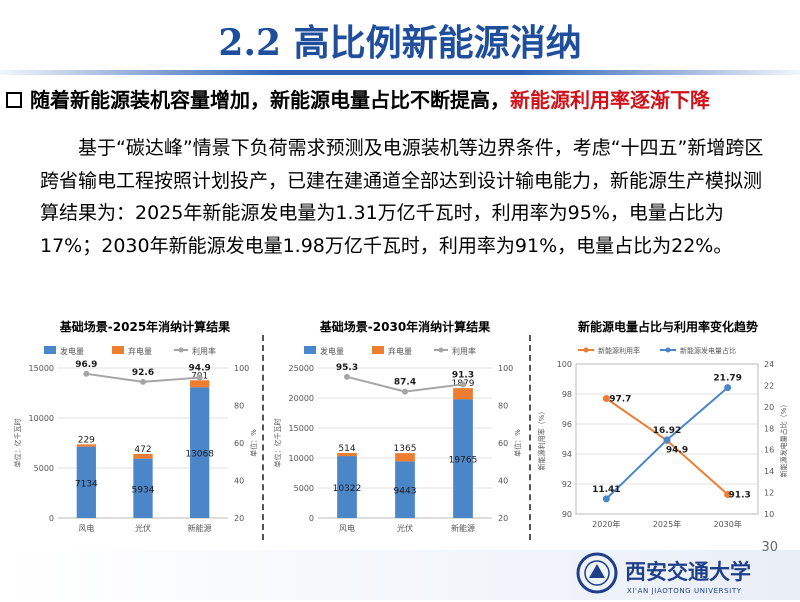 The image size is (800, 602). I want to click on y2-tick-label: 12, so click(769, 493).